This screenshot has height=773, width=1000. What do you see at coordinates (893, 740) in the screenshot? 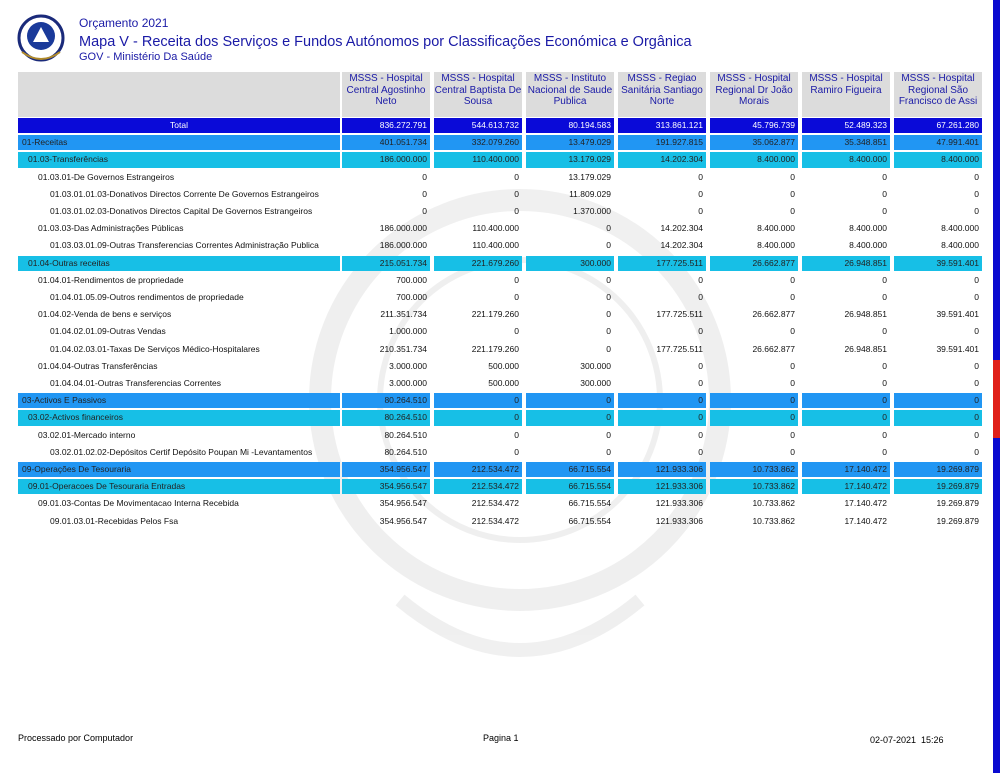
I see `footer-date: 02-07-2021` at bounding box center [893, 740].